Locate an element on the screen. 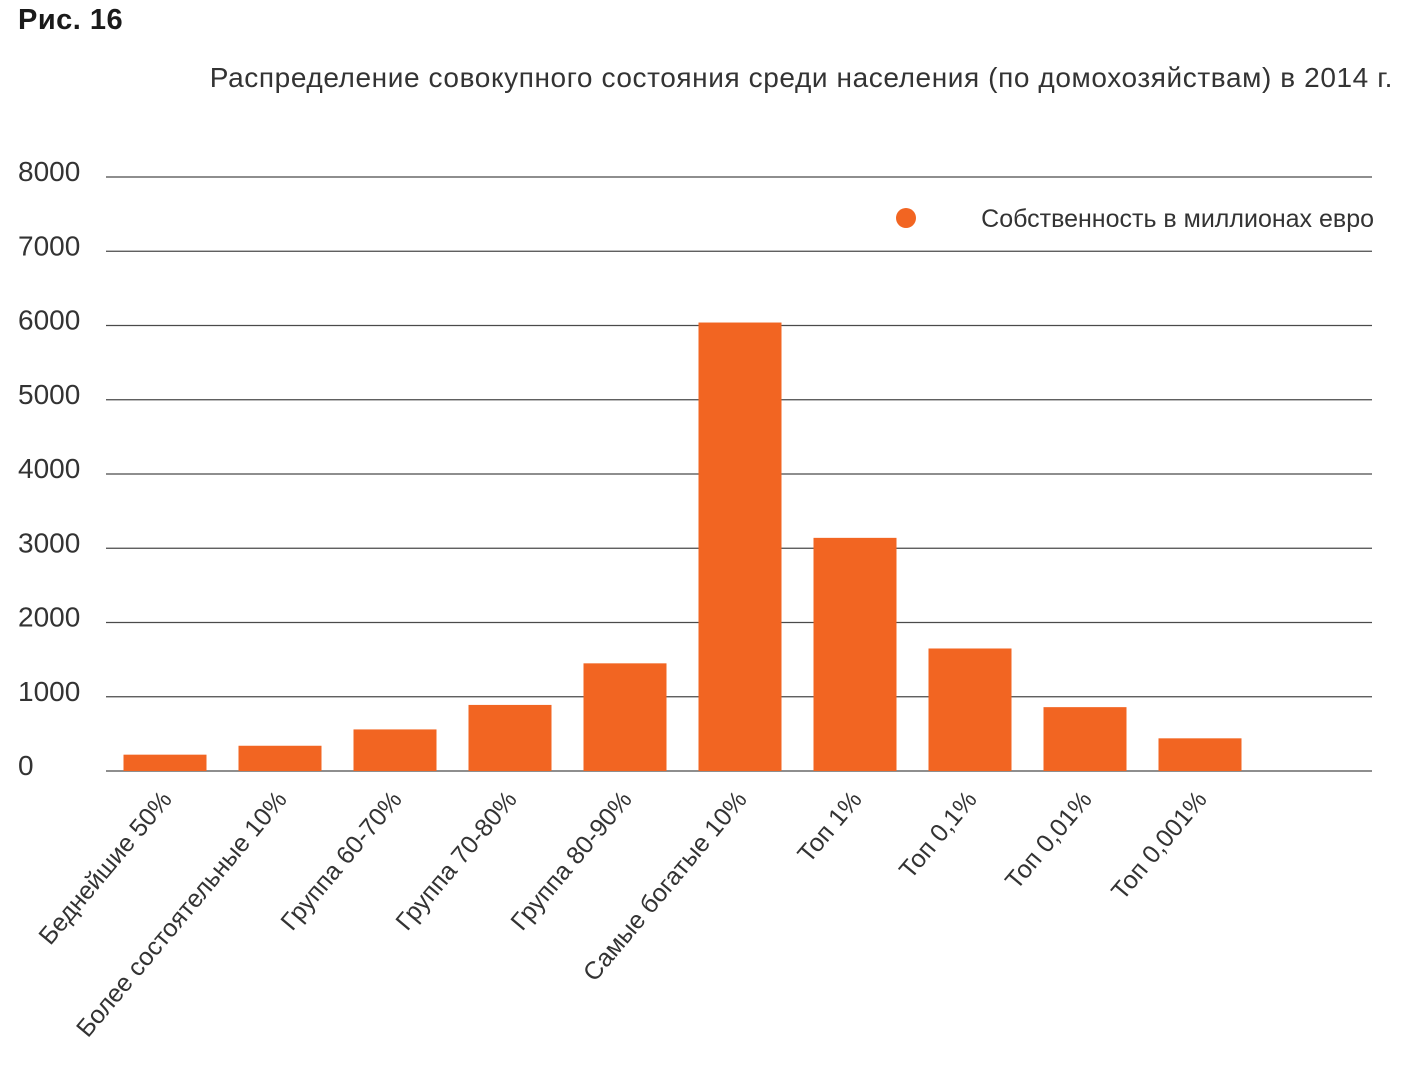  y-tick-label: 6000 is located at coordinates (49, 320).